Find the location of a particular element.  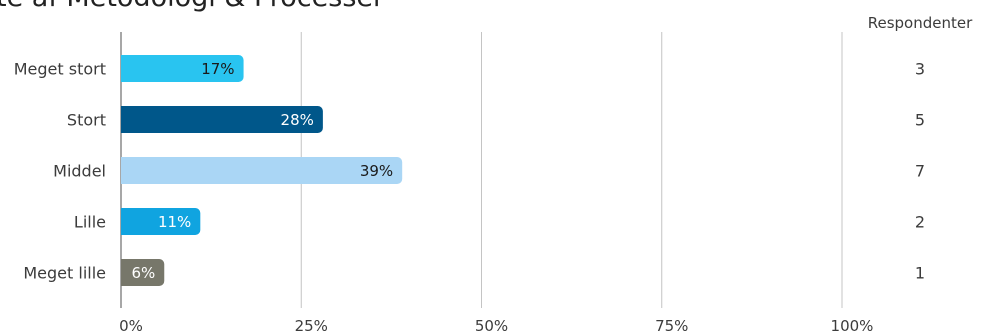

category-label: Middel is located at coordinates (79, 171).